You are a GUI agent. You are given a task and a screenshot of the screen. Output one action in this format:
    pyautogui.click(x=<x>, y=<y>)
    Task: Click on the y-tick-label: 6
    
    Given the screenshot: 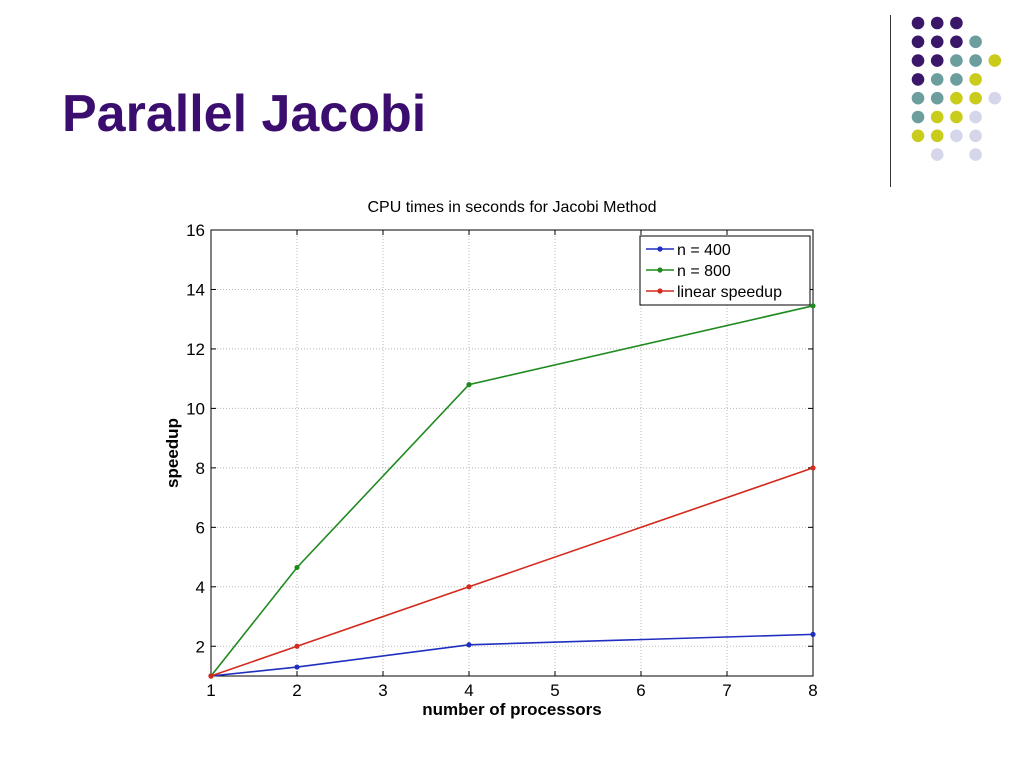 What is the action you would take?
    pyautogui.click(x=200, y=527)
    